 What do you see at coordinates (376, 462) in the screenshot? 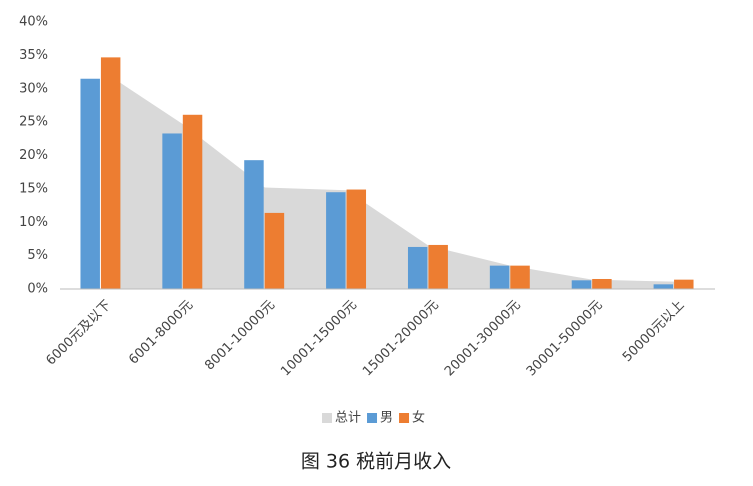
I see `chart-title: 图 36 税前月收入` at bounding box center [376, 462].